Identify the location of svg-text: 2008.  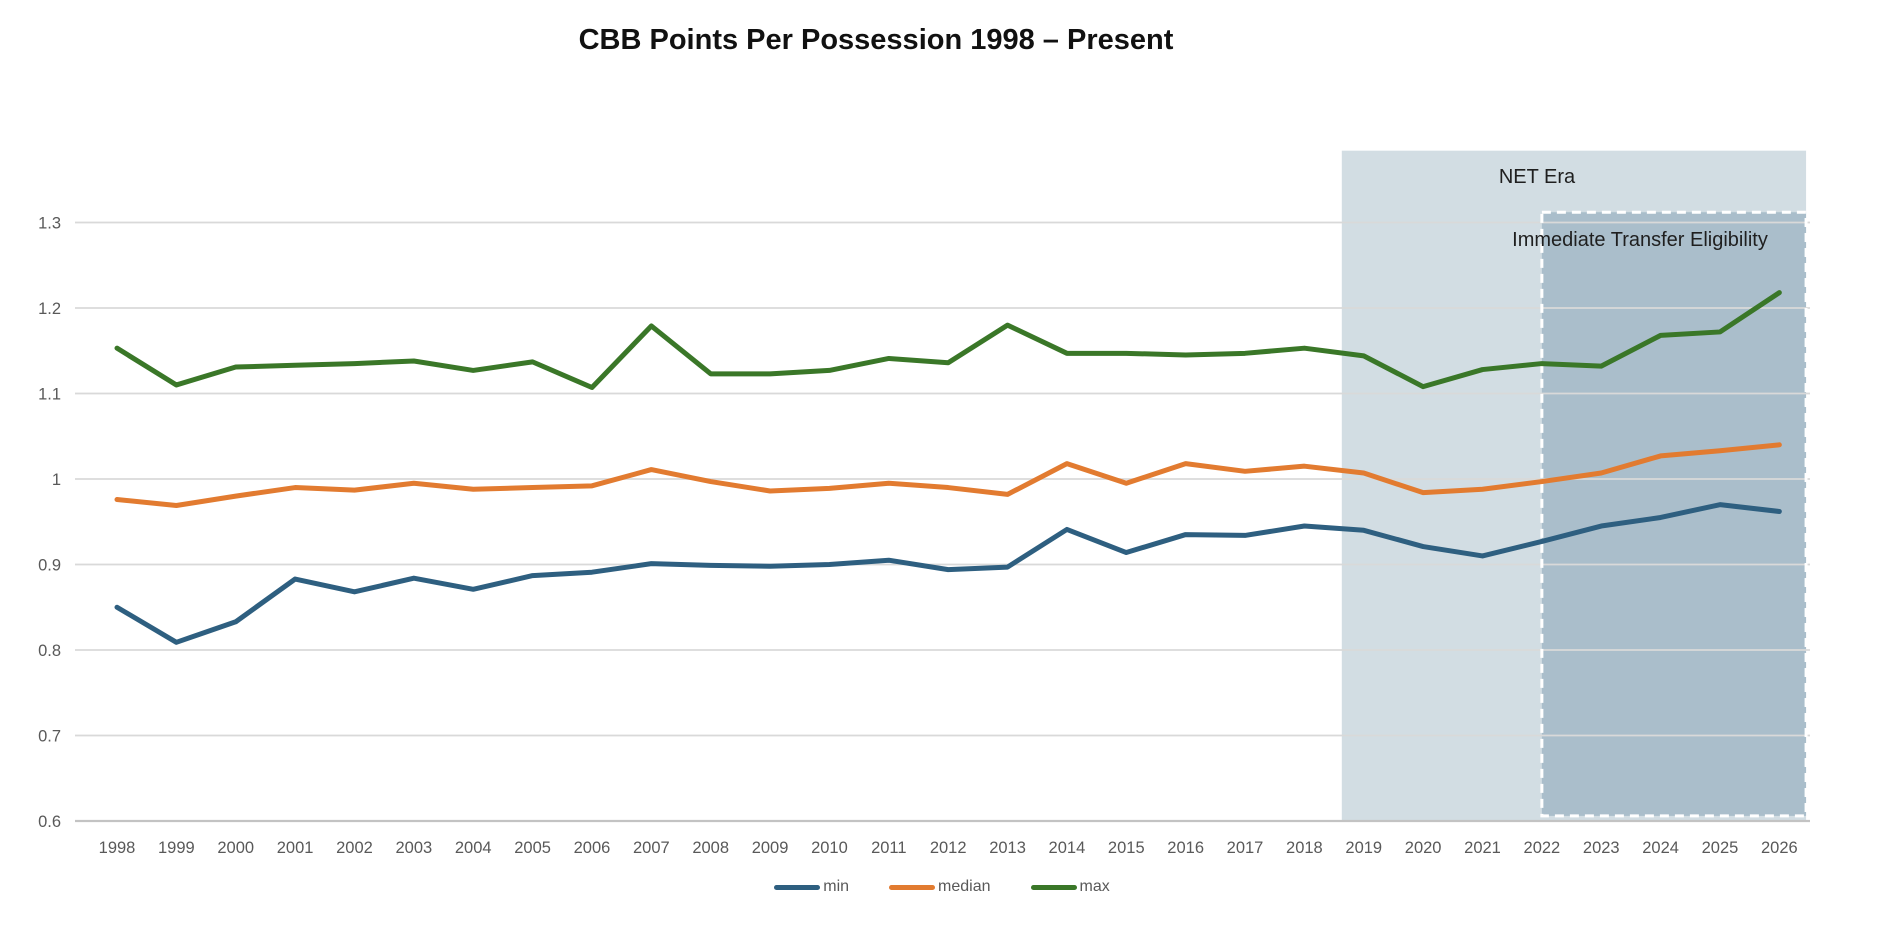
(710, 848).